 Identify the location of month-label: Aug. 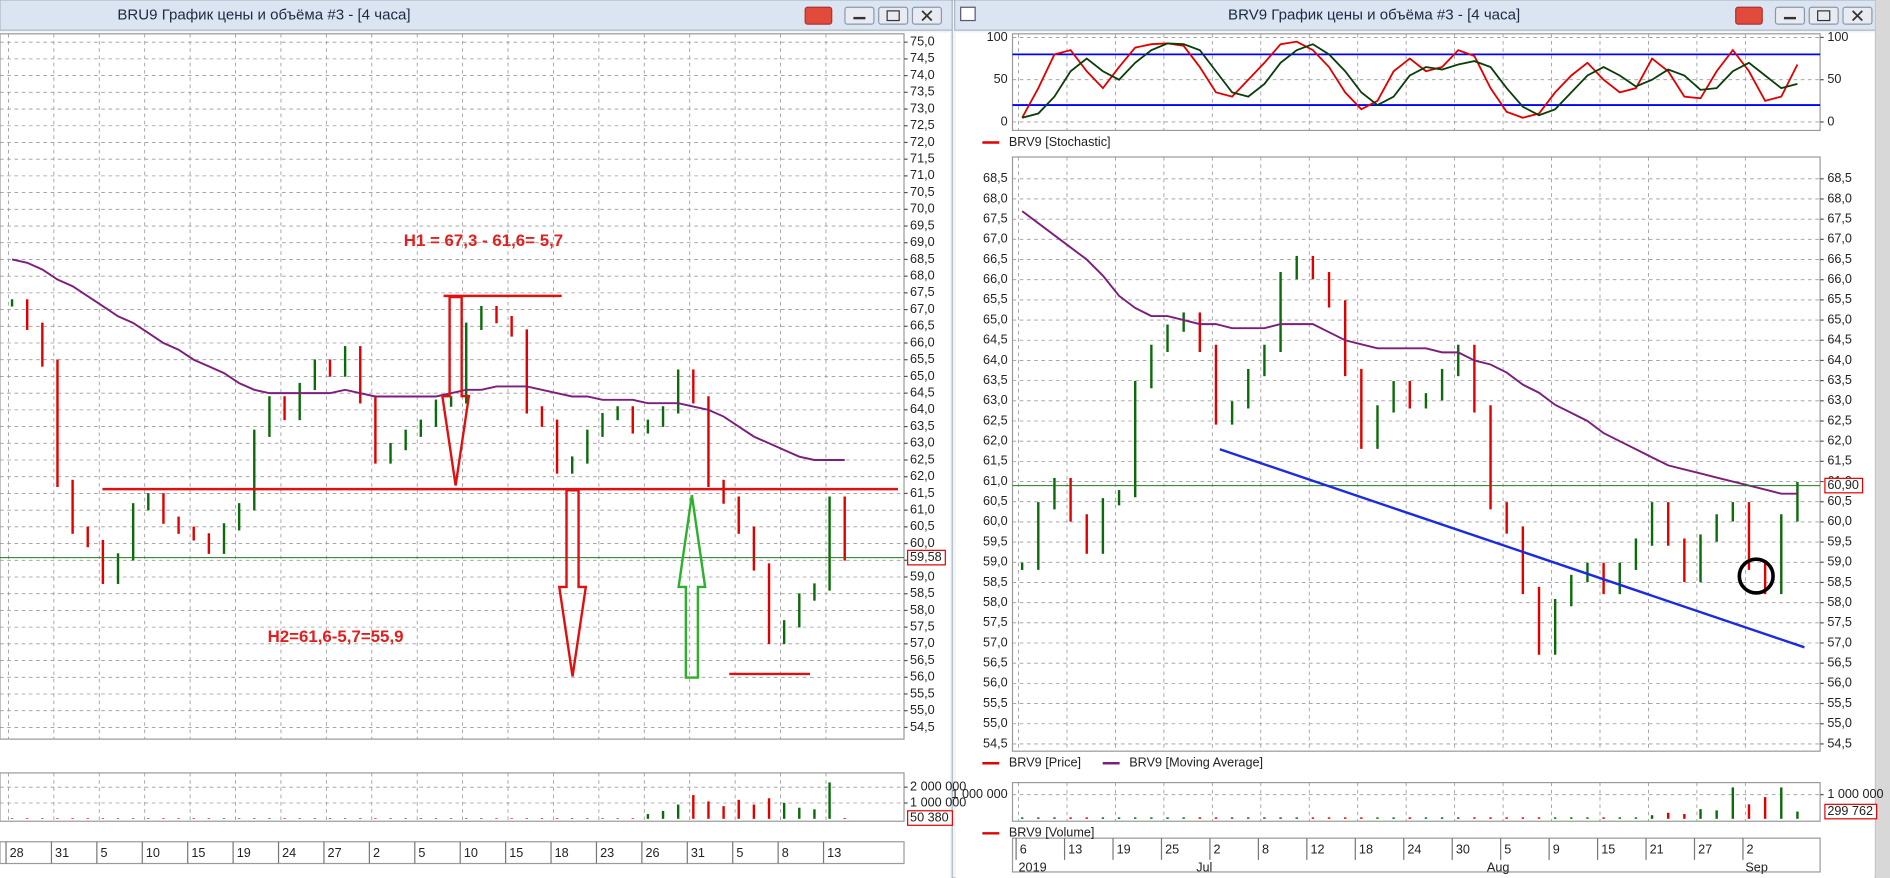
(1498, 868).